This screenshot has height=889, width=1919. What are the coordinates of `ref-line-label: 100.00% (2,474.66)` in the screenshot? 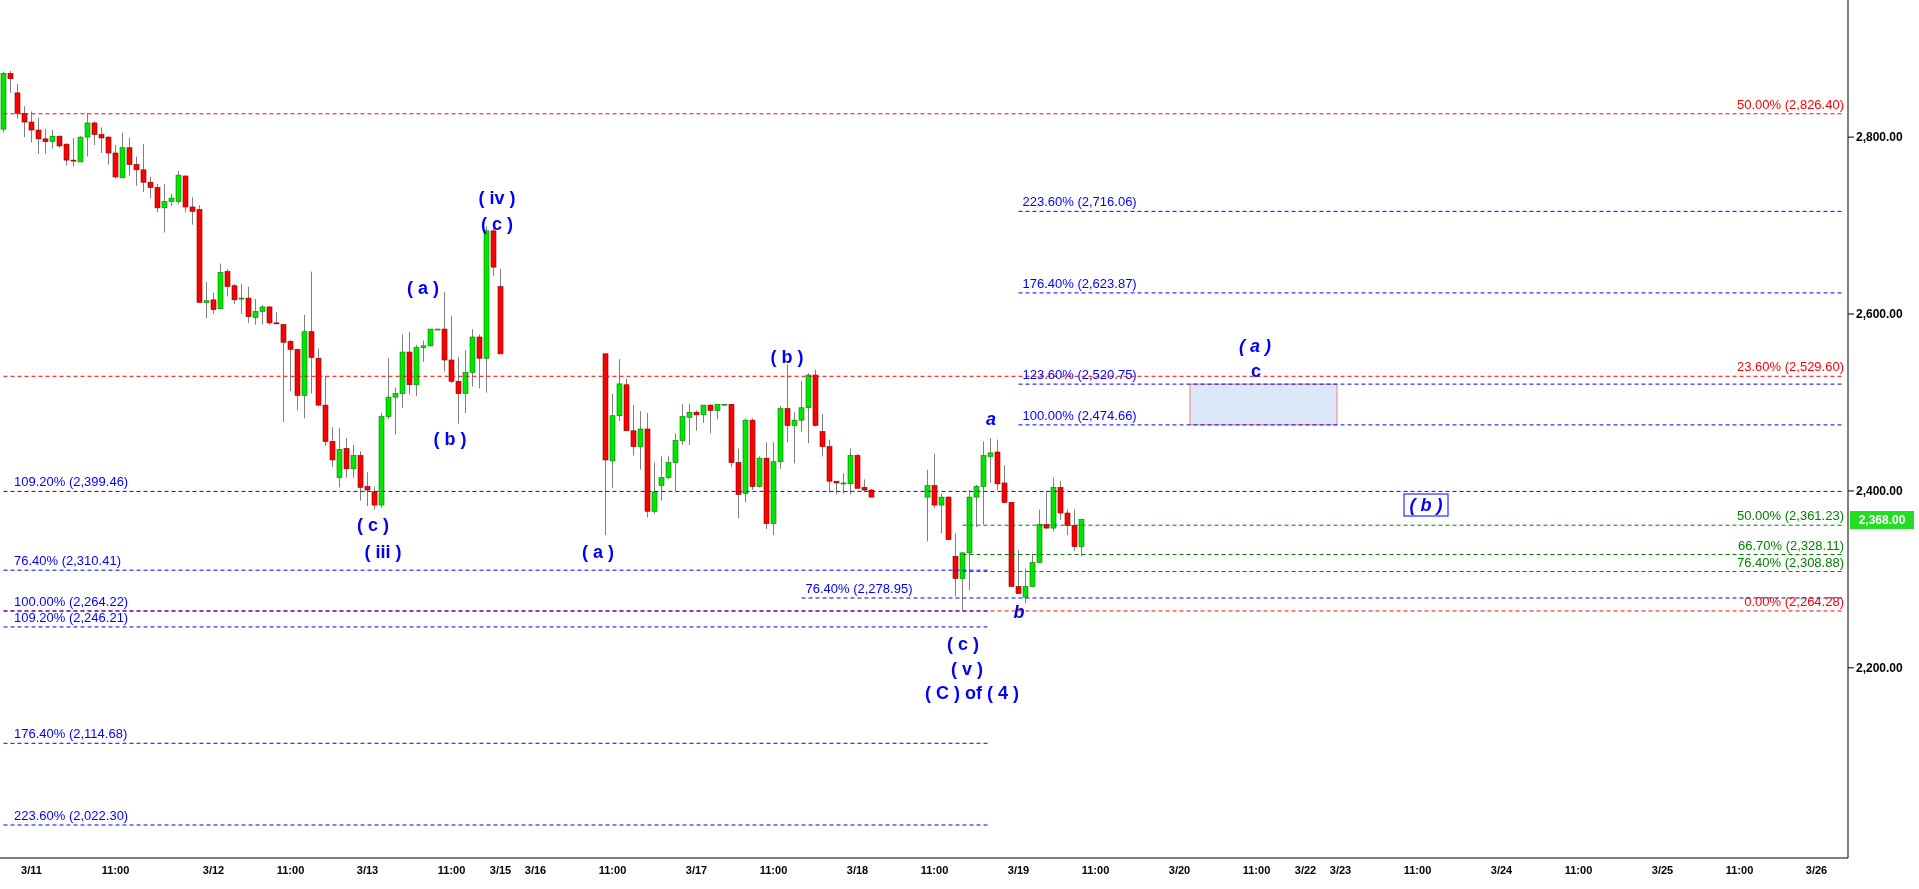 It's located at (1079, 415).